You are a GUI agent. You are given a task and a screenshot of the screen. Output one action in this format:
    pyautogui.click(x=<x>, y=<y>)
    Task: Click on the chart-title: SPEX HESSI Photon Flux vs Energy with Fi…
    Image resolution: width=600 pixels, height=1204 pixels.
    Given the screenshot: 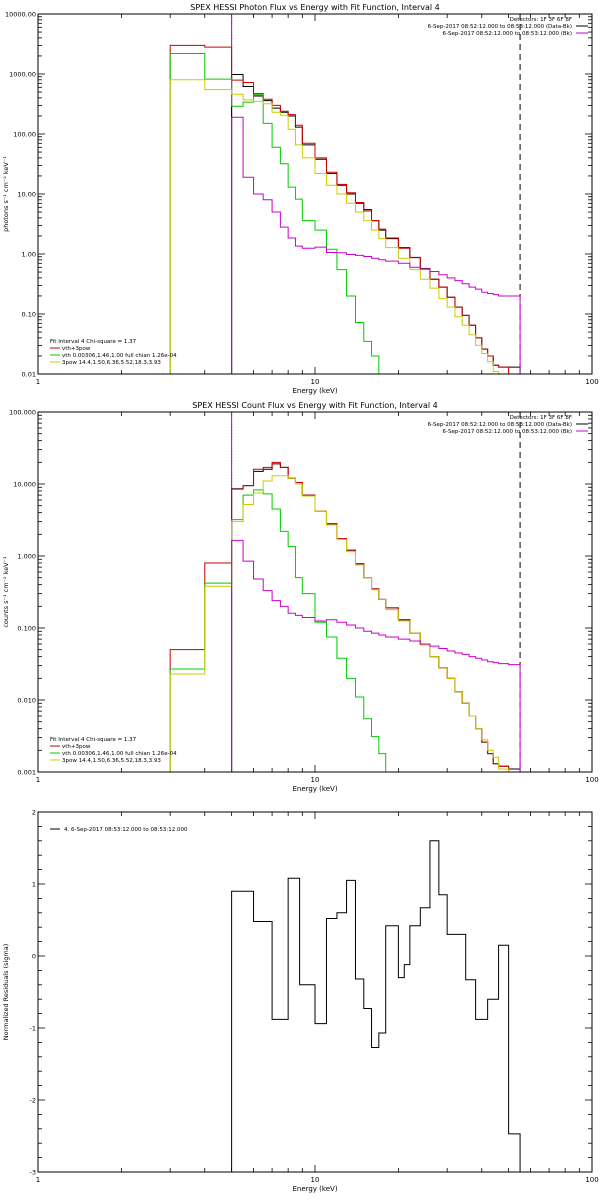 What is the action you would take?
    pyautogui.click(x=315, y=7)
    